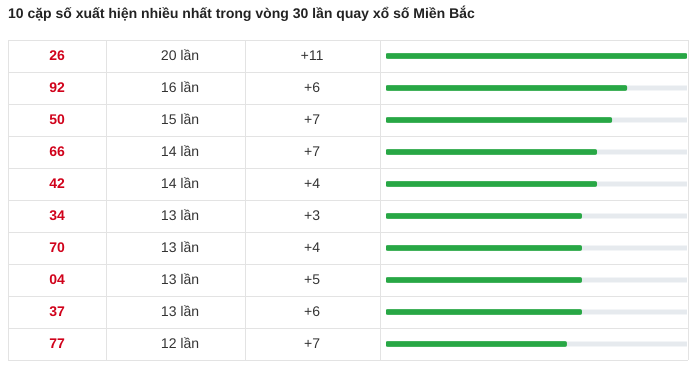  I want to click on y-tick-label: 92, so click(57, 86).